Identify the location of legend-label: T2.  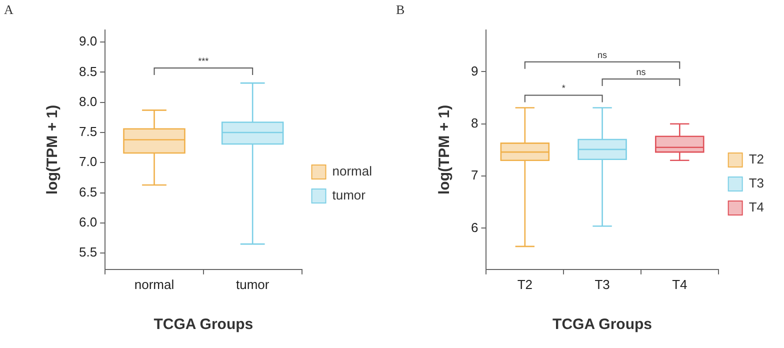
(756, 159).